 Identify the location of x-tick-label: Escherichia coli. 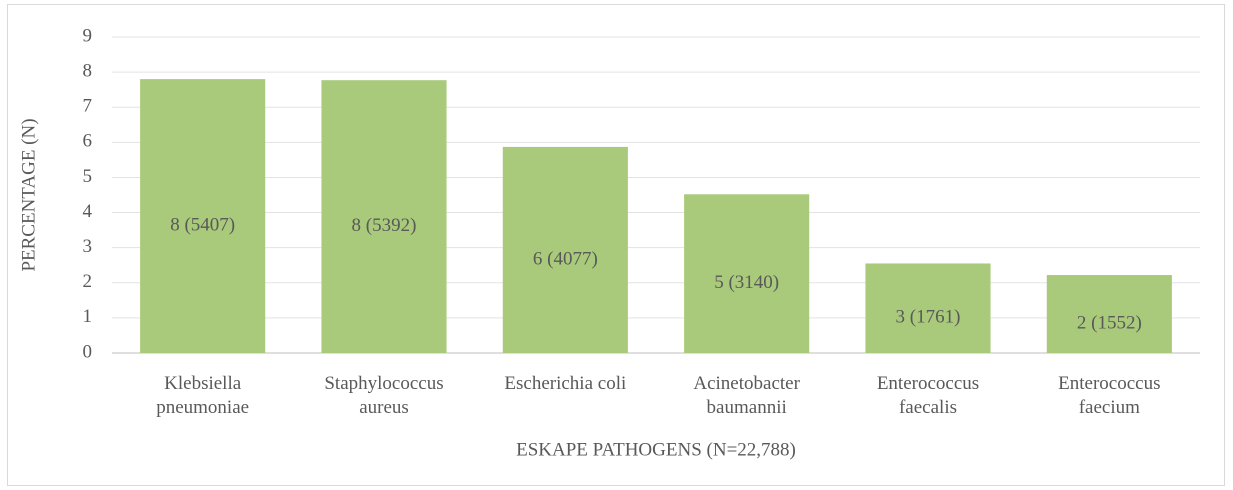
(565, 383).